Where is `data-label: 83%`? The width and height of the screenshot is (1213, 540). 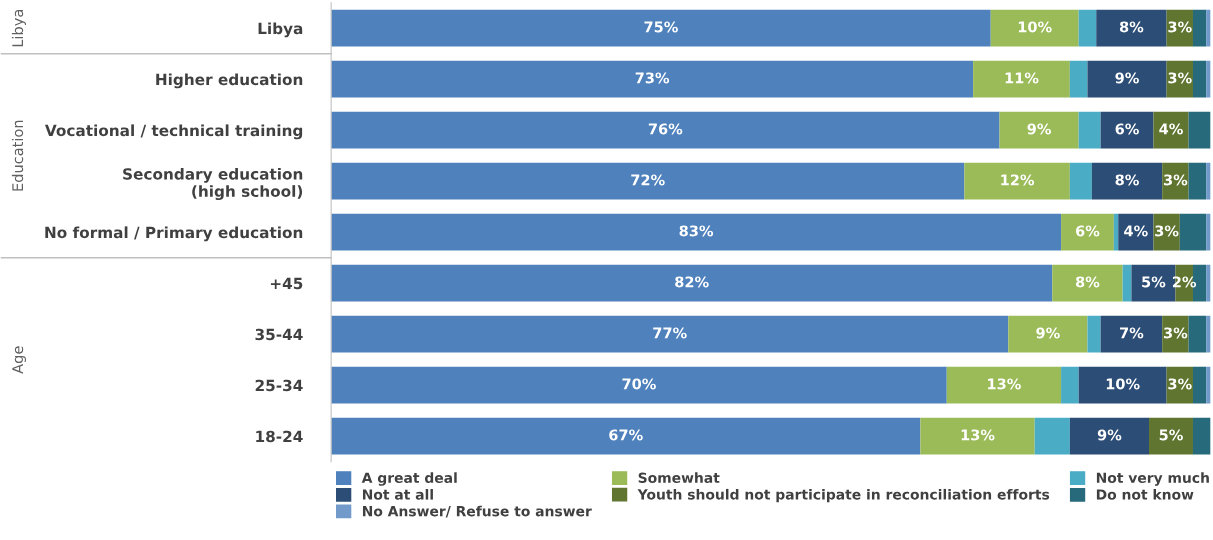
data-label: 83% is located at coordinates (696, 231).